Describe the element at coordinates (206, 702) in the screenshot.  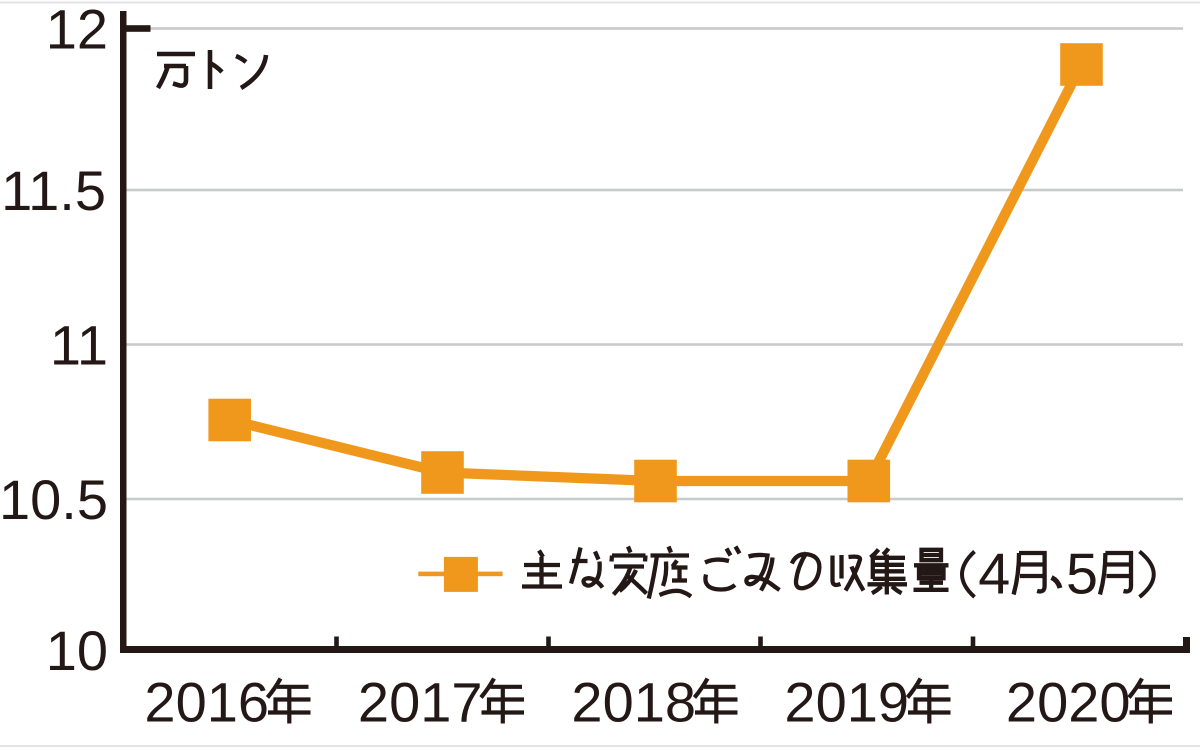
I see `svg-text: 2016` at that location.